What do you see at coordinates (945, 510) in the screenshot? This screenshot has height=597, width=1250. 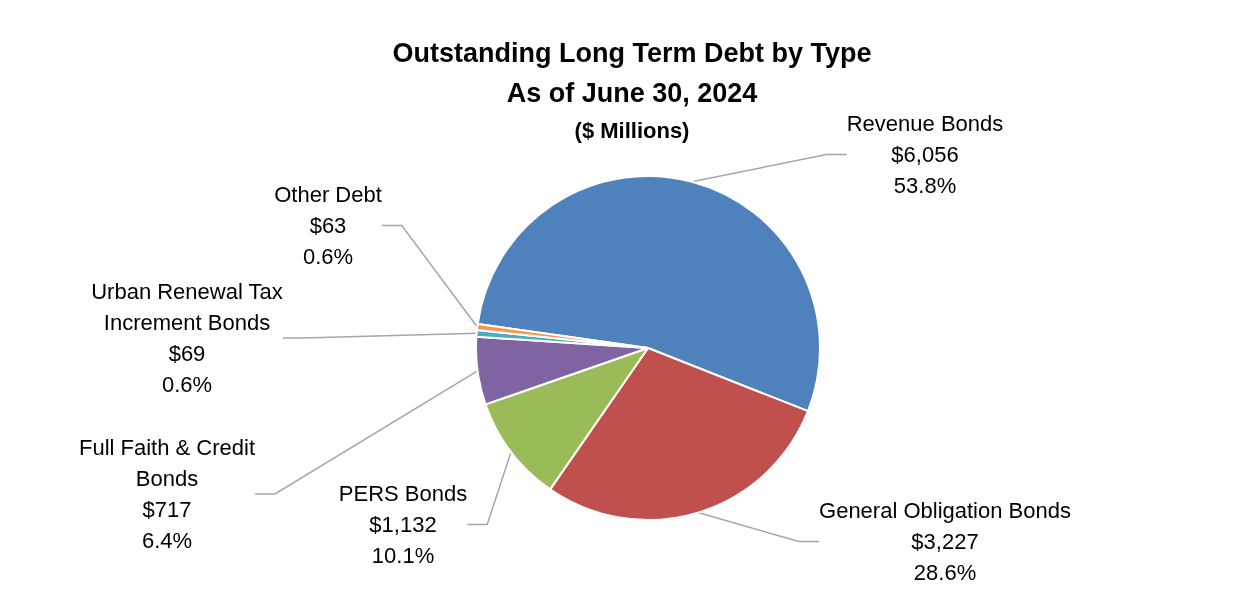 I see `slice-label: General Obligation Bonds` at bounding box center [945, 510].